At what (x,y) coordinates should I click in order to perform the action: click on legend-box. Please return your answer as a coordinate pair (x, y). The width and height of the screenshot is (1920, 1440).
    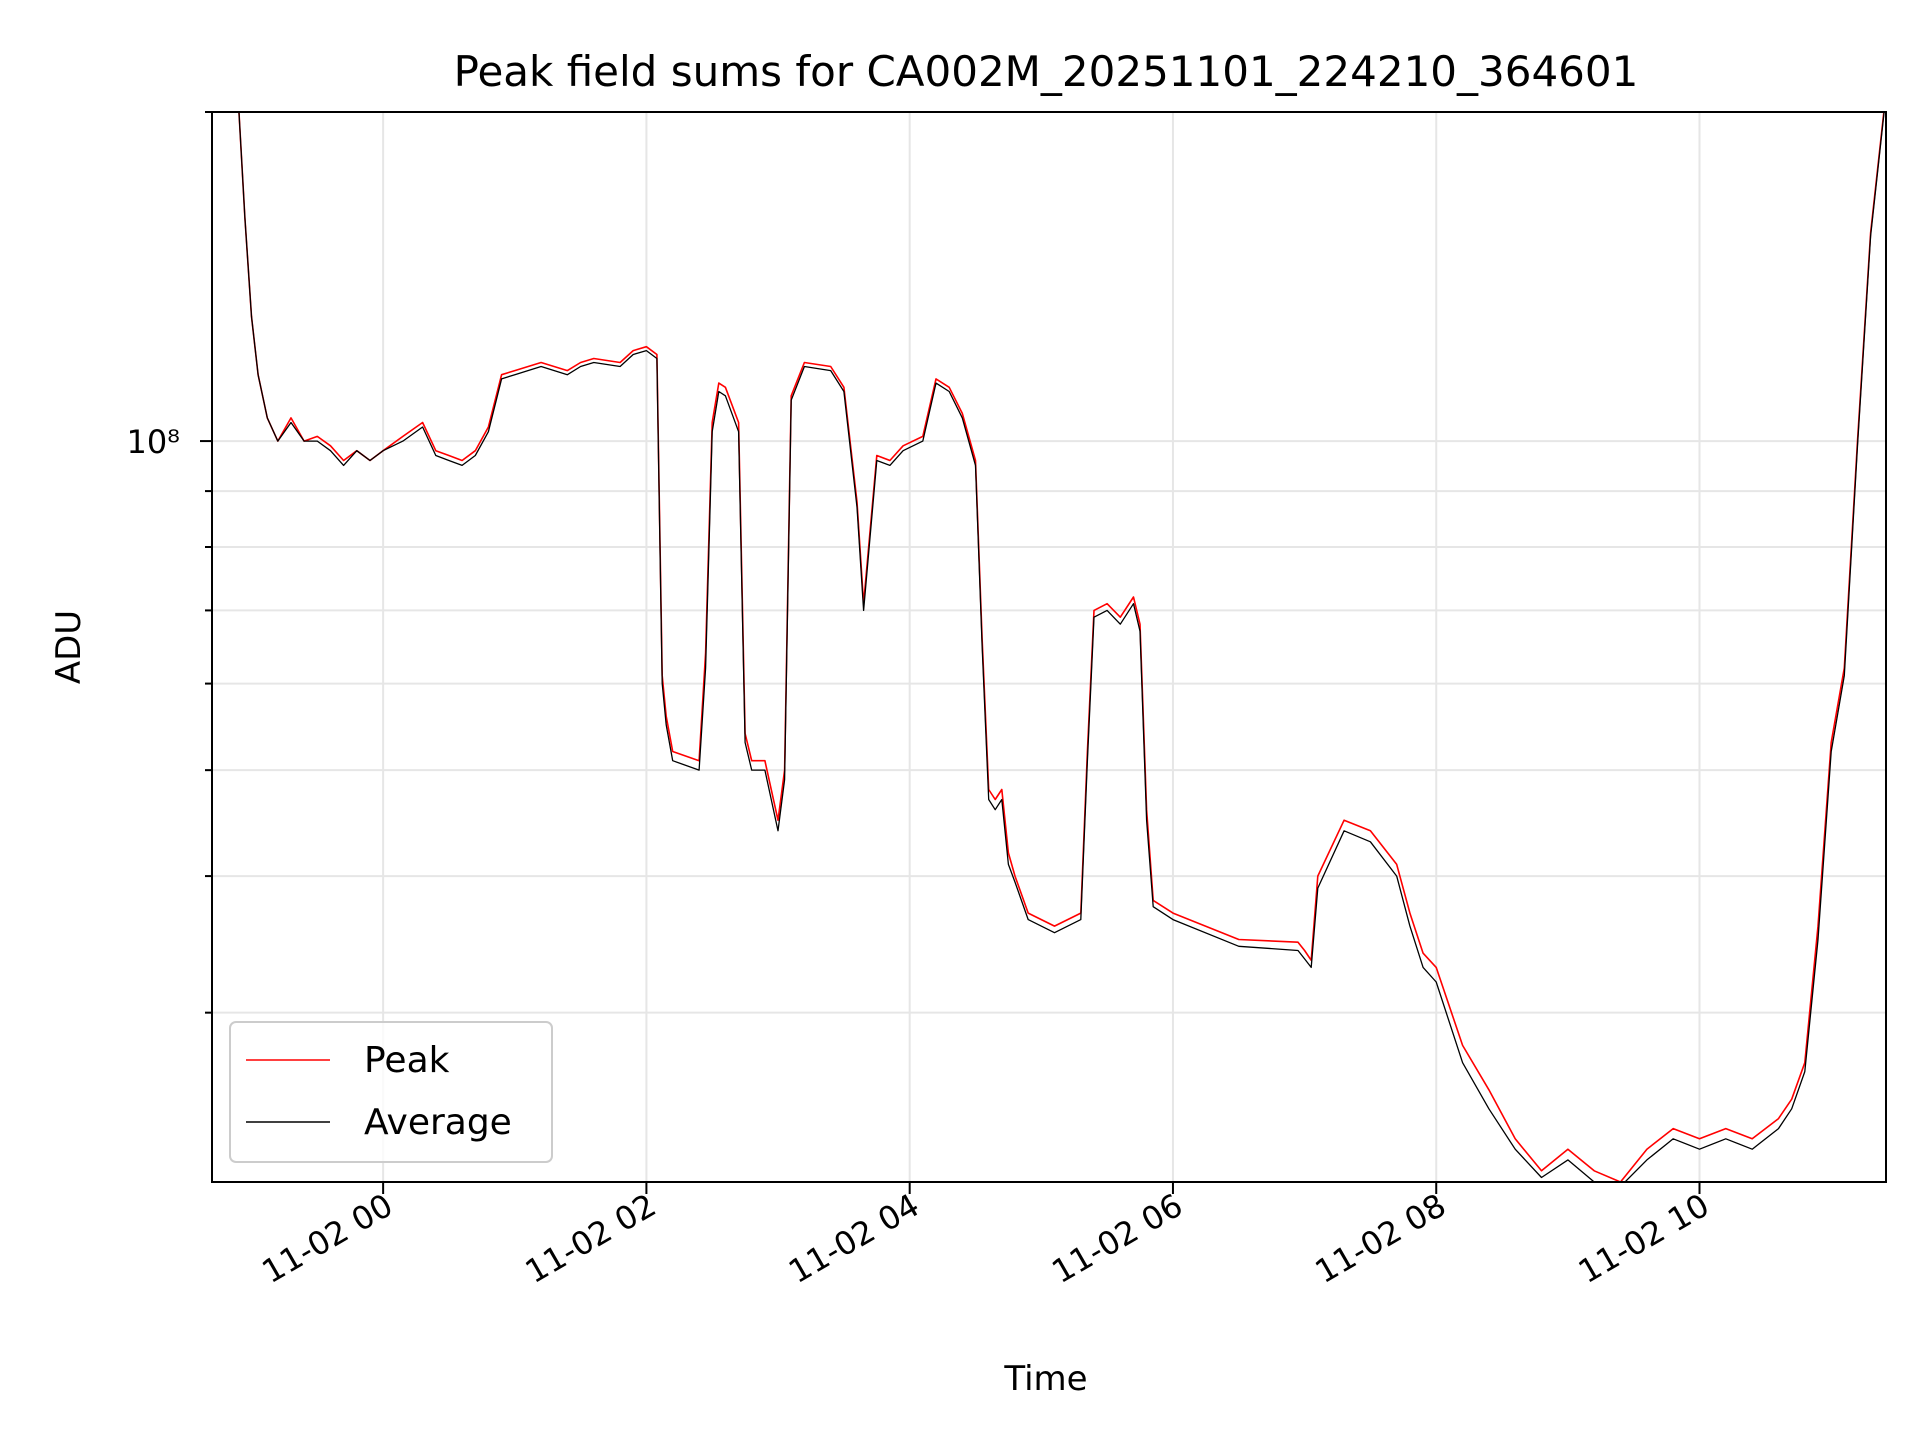
    Looking at the image, I should click on (391, 1092).